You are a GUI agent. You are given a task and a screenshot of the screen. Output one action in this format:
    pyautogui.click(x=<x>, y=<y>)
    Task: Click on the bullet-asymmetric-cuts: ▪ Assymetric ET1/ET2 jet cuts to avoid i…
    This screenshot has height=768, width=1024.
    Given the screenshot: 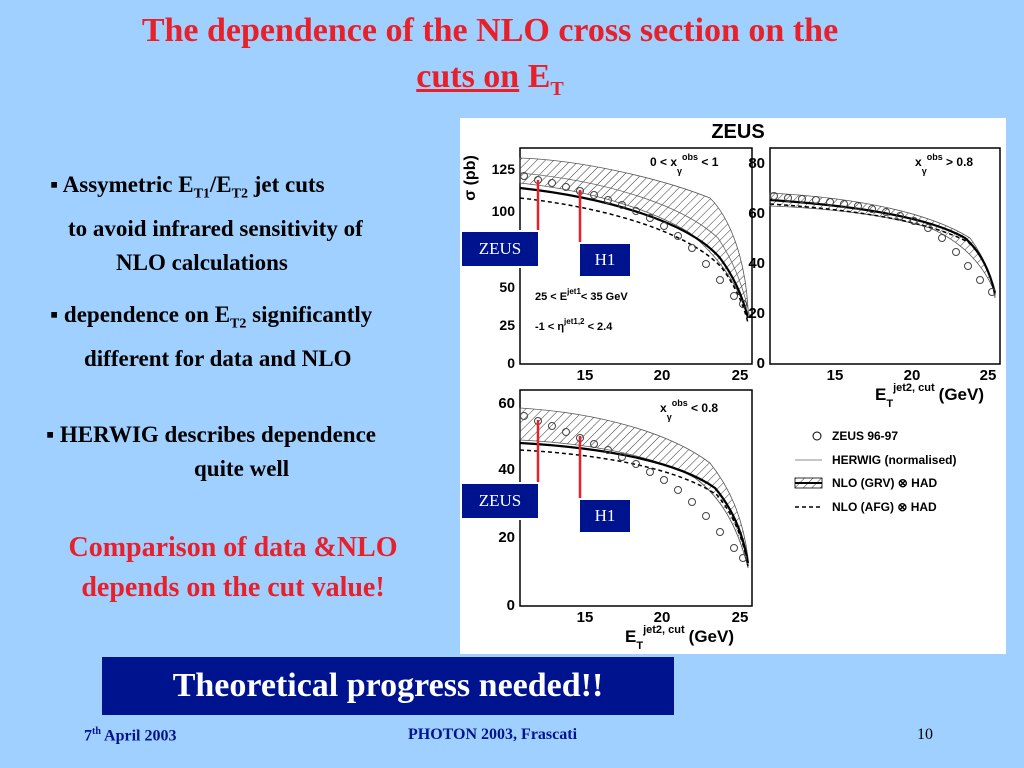 What is the action you would take?
    pyautogui.click(x=250, y=224)
    